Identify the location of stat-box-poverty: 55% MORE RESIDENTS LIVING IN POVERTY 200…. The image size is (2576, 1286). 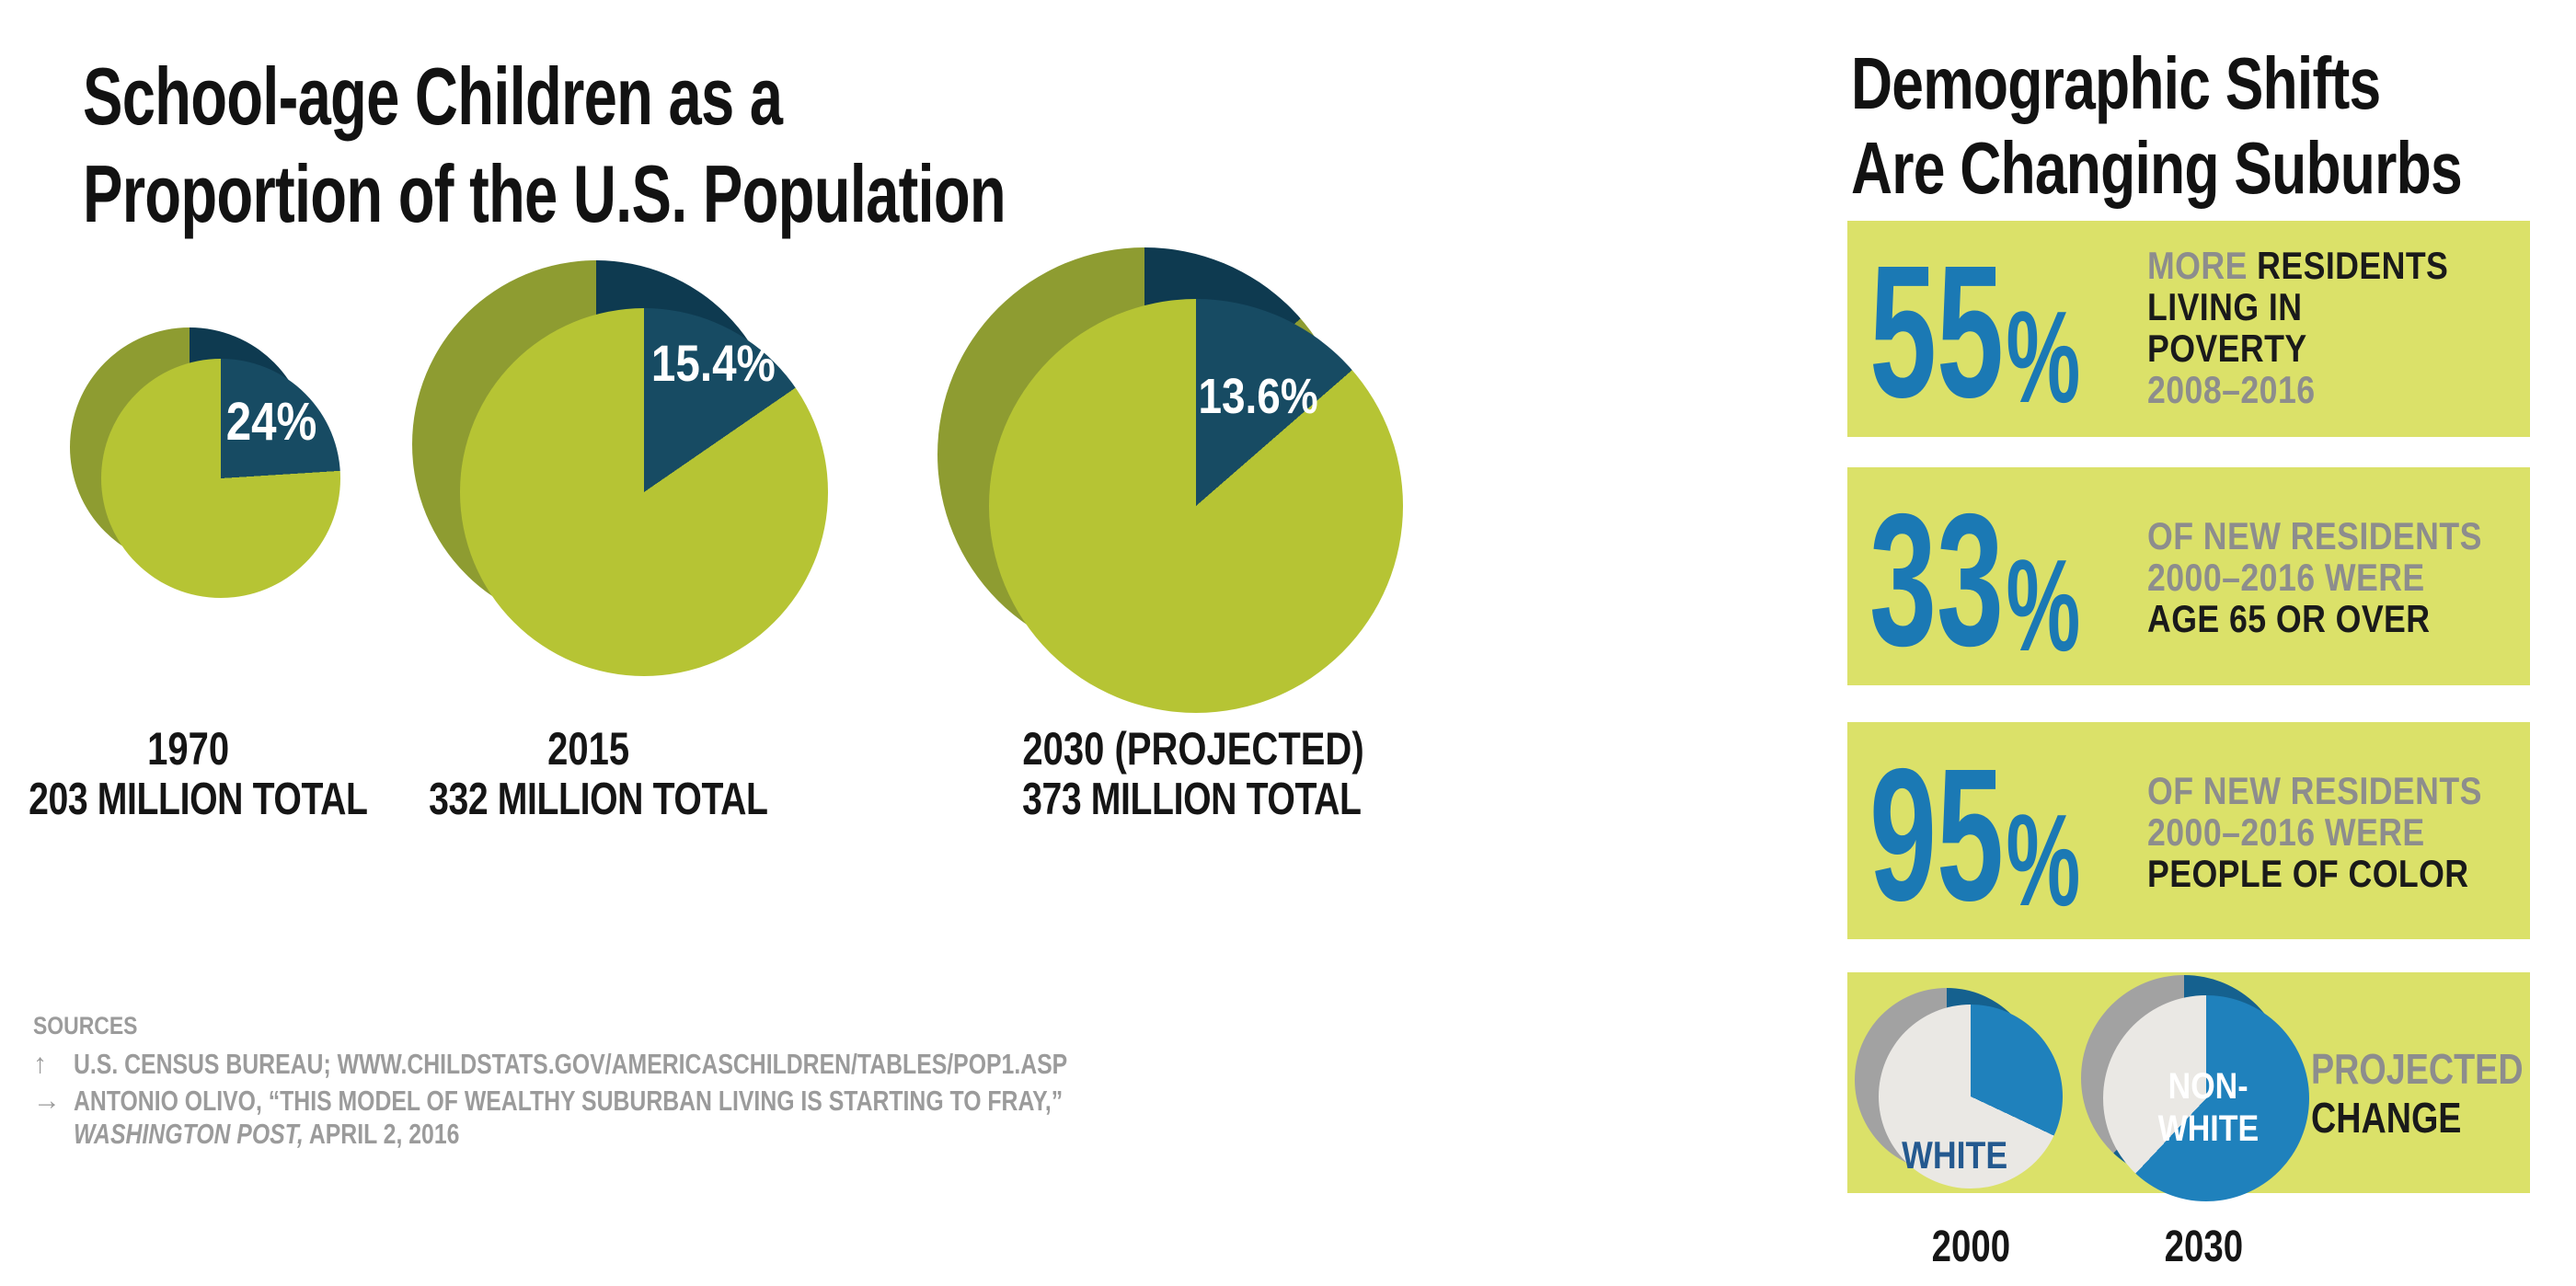
(2188, 329).